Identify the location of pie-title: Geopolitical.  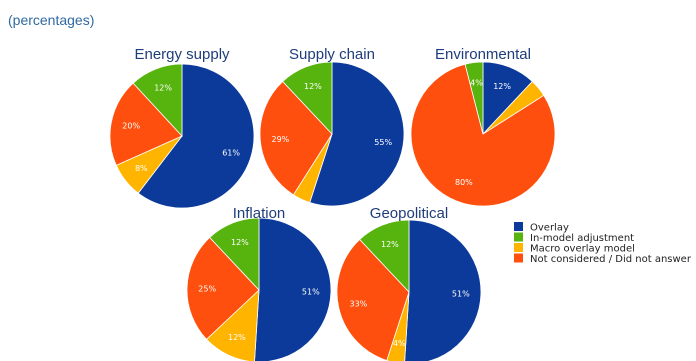
(409, 213).